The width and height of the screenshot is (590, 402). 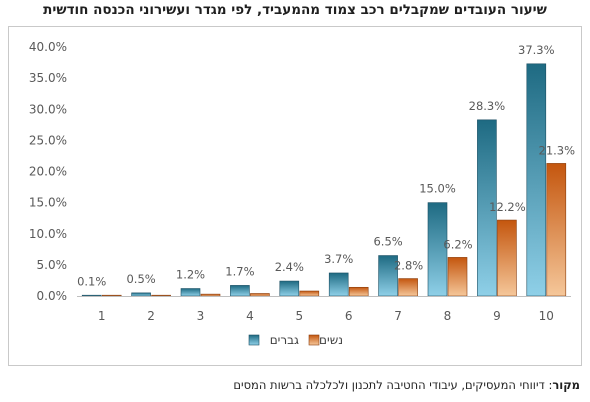 I want to click on legend-swatch-men, so click(x=254, y=340).